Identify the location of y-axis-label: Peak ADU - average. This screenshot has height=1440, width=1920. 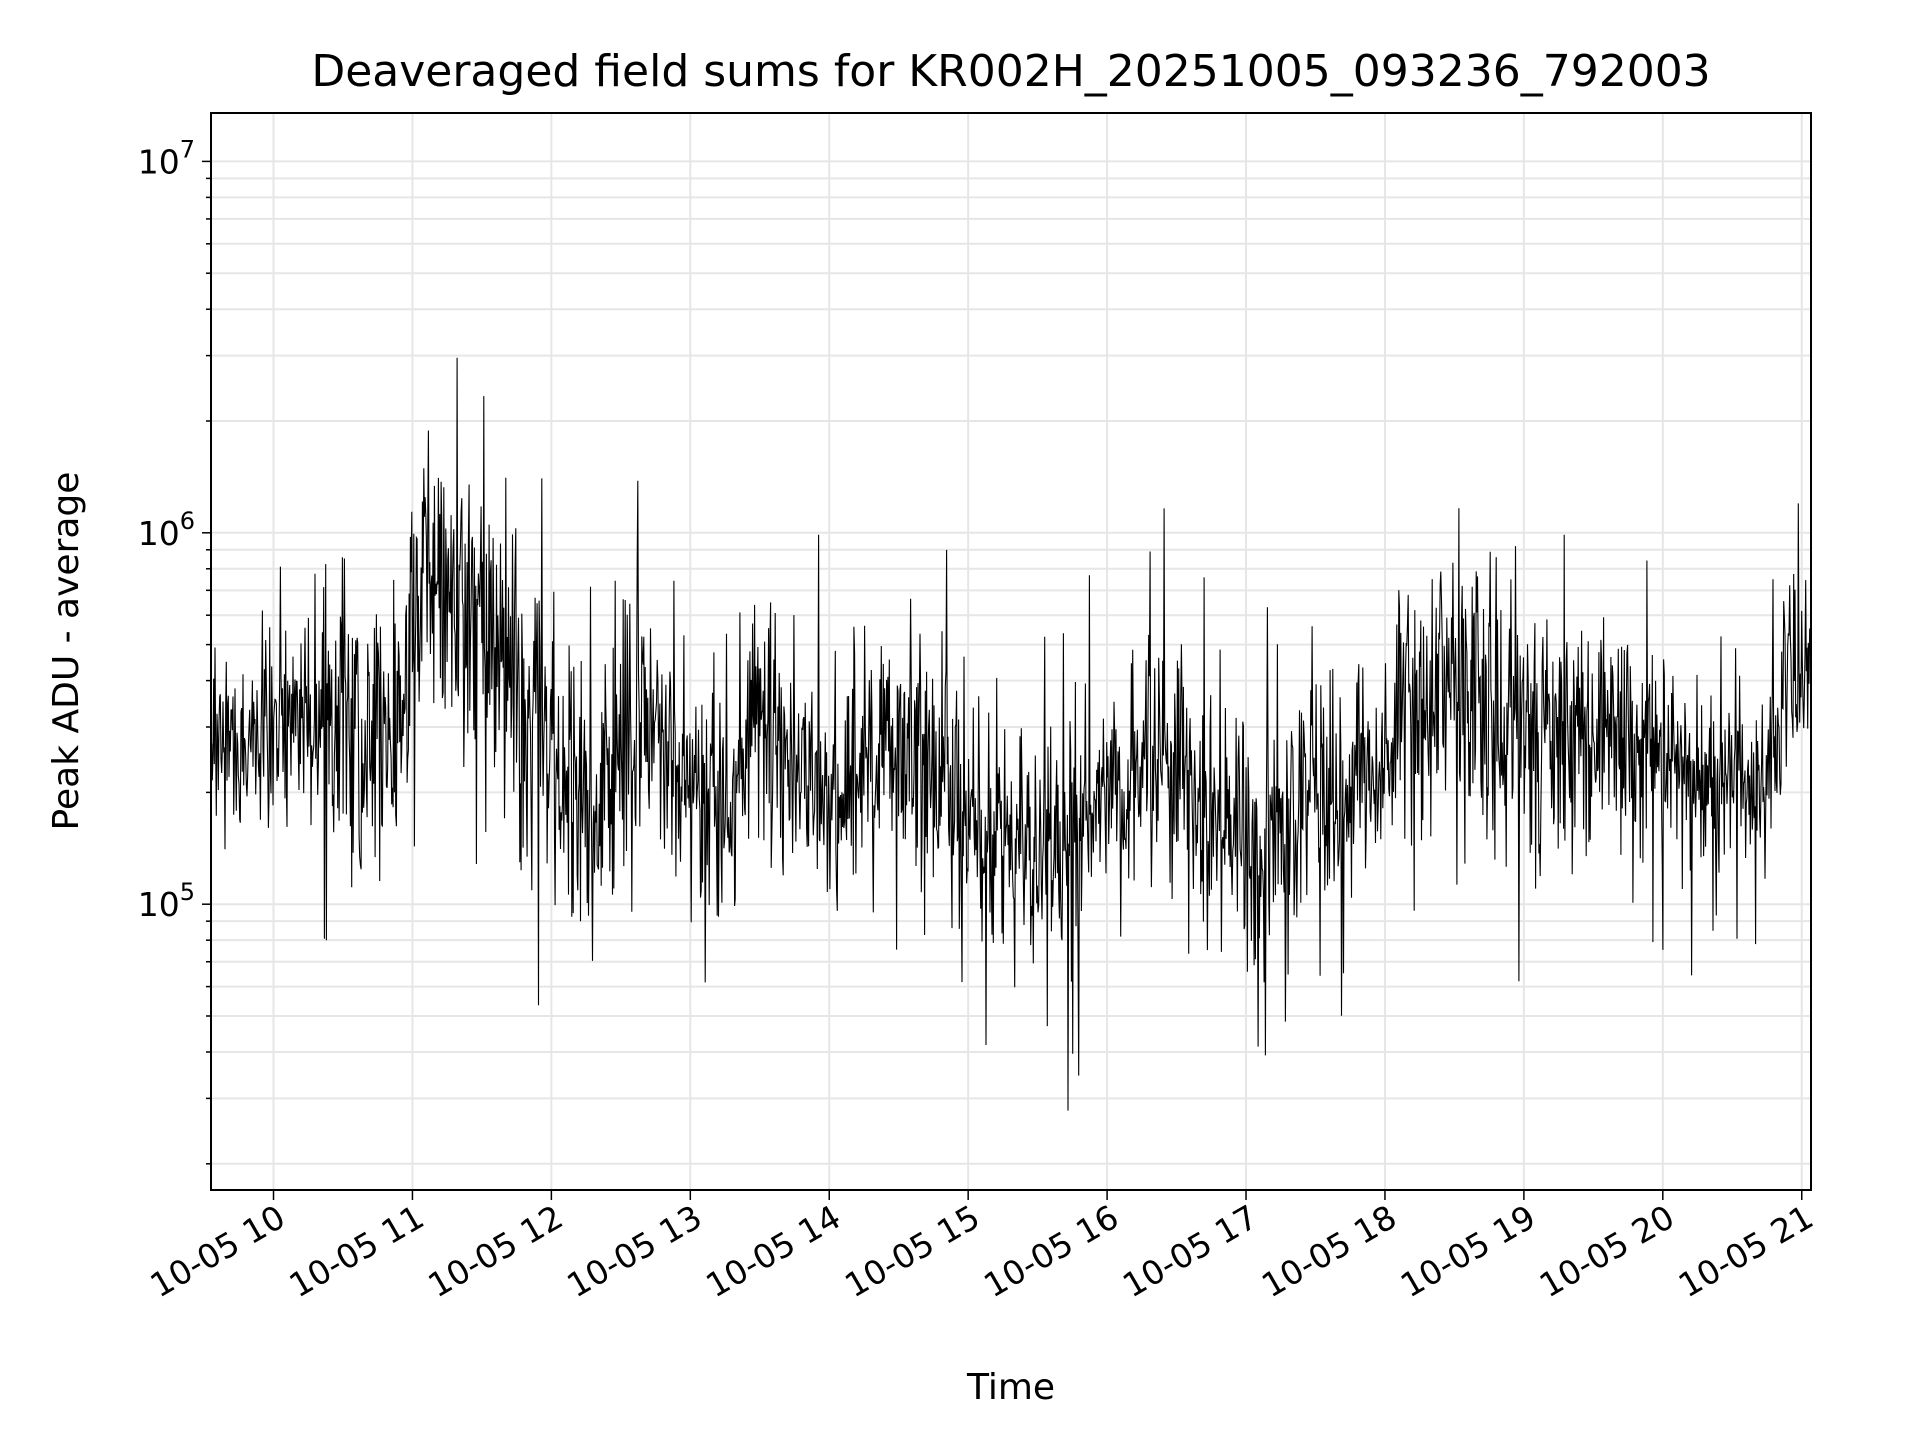
(66, 651).